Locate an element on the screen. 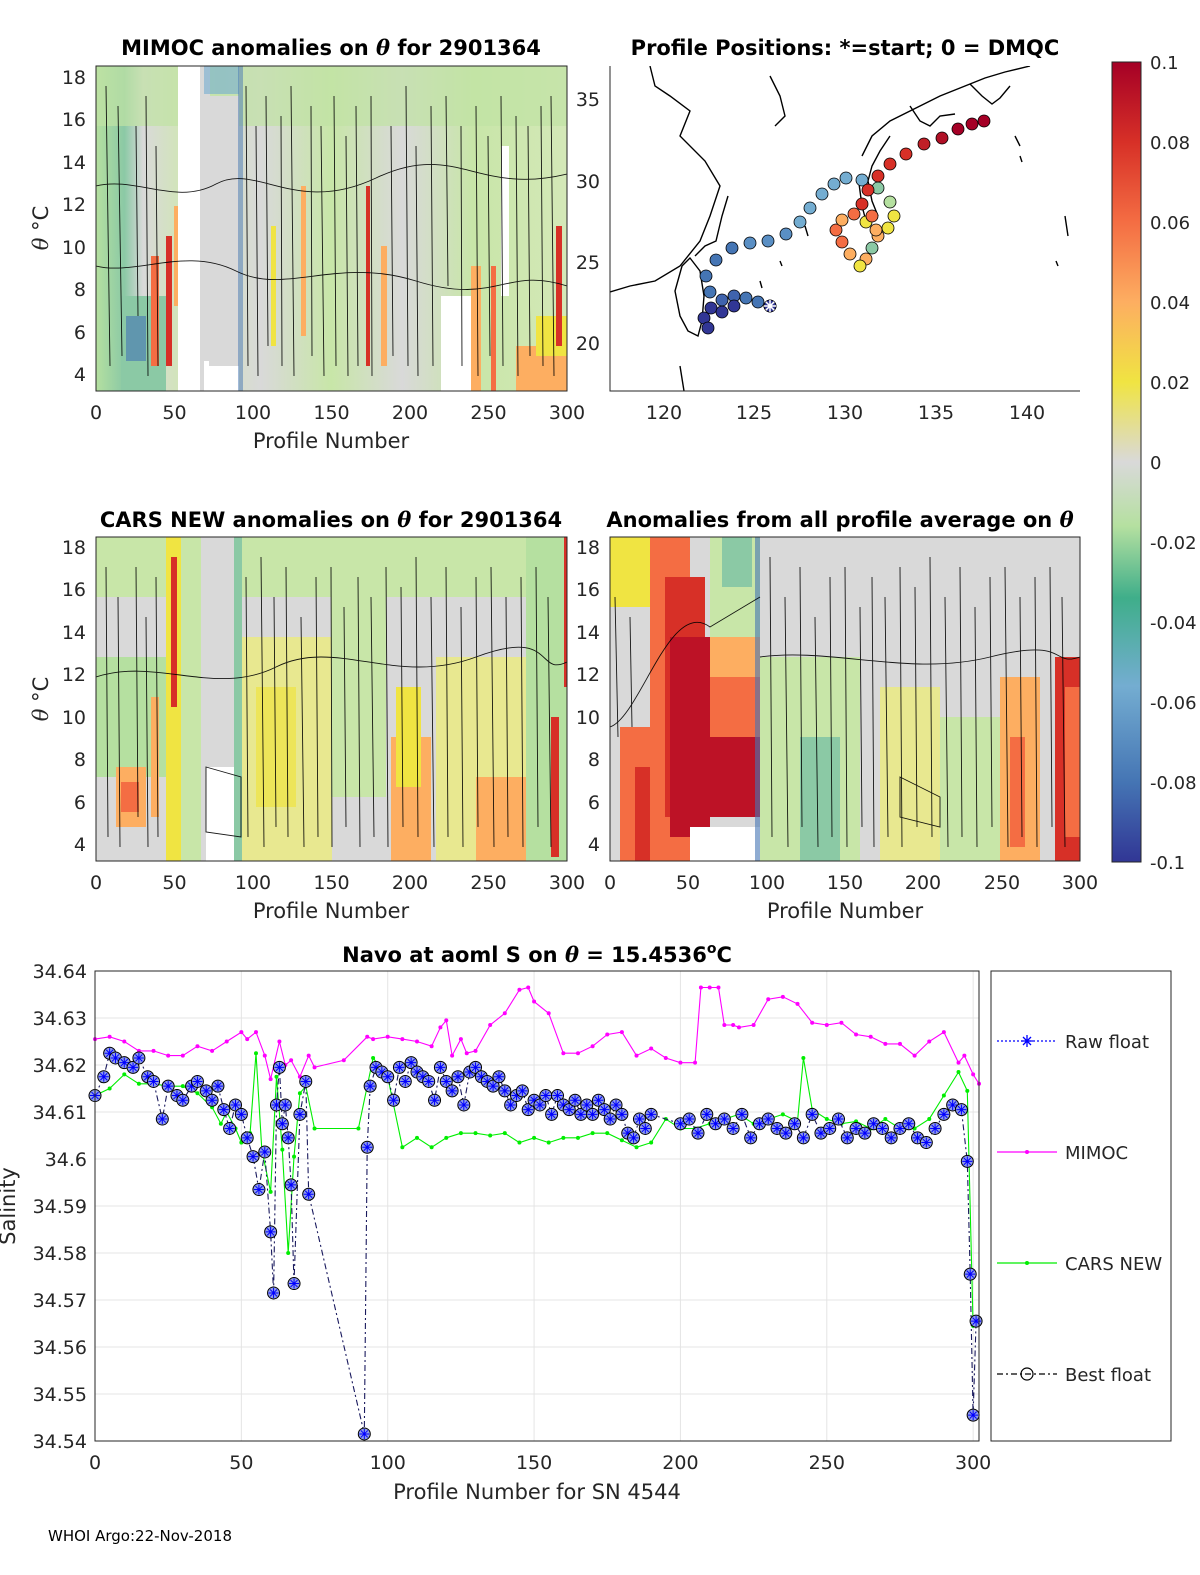  legend-item-mimoc: MIMOC is located at coordinates (1062, 1153).